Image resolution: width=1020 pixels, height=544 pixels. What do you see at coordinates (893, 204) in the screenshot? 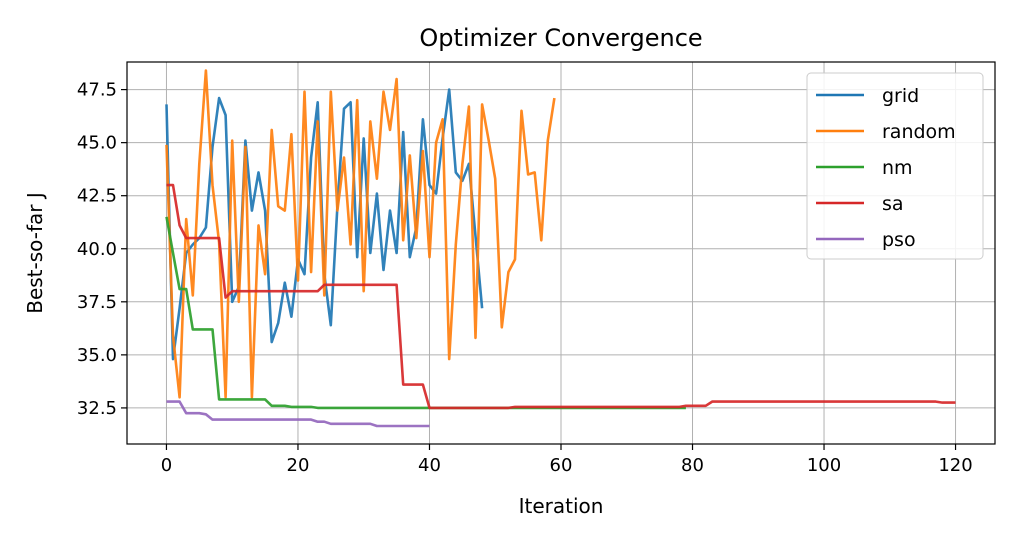
I see `legend-label-sa: sa` at bounding box center [893, 204].